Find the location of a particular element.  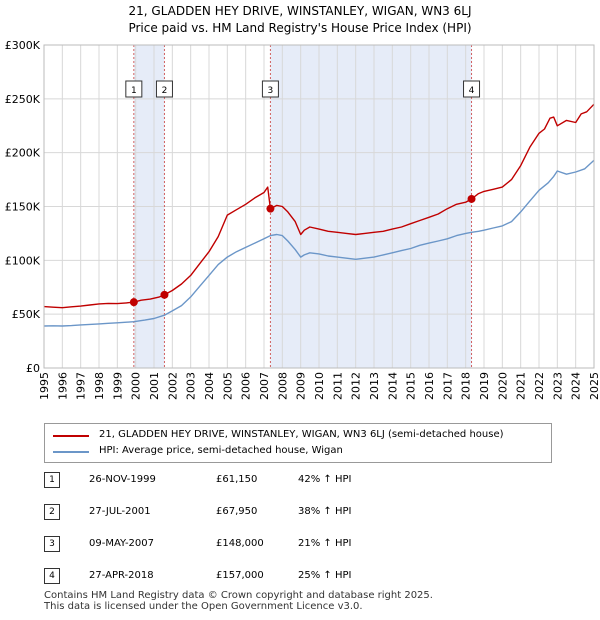

sale-row: 2 27-JUL-2001 £67,950 38% ↑ HPI is located at coordinates (304, 512).